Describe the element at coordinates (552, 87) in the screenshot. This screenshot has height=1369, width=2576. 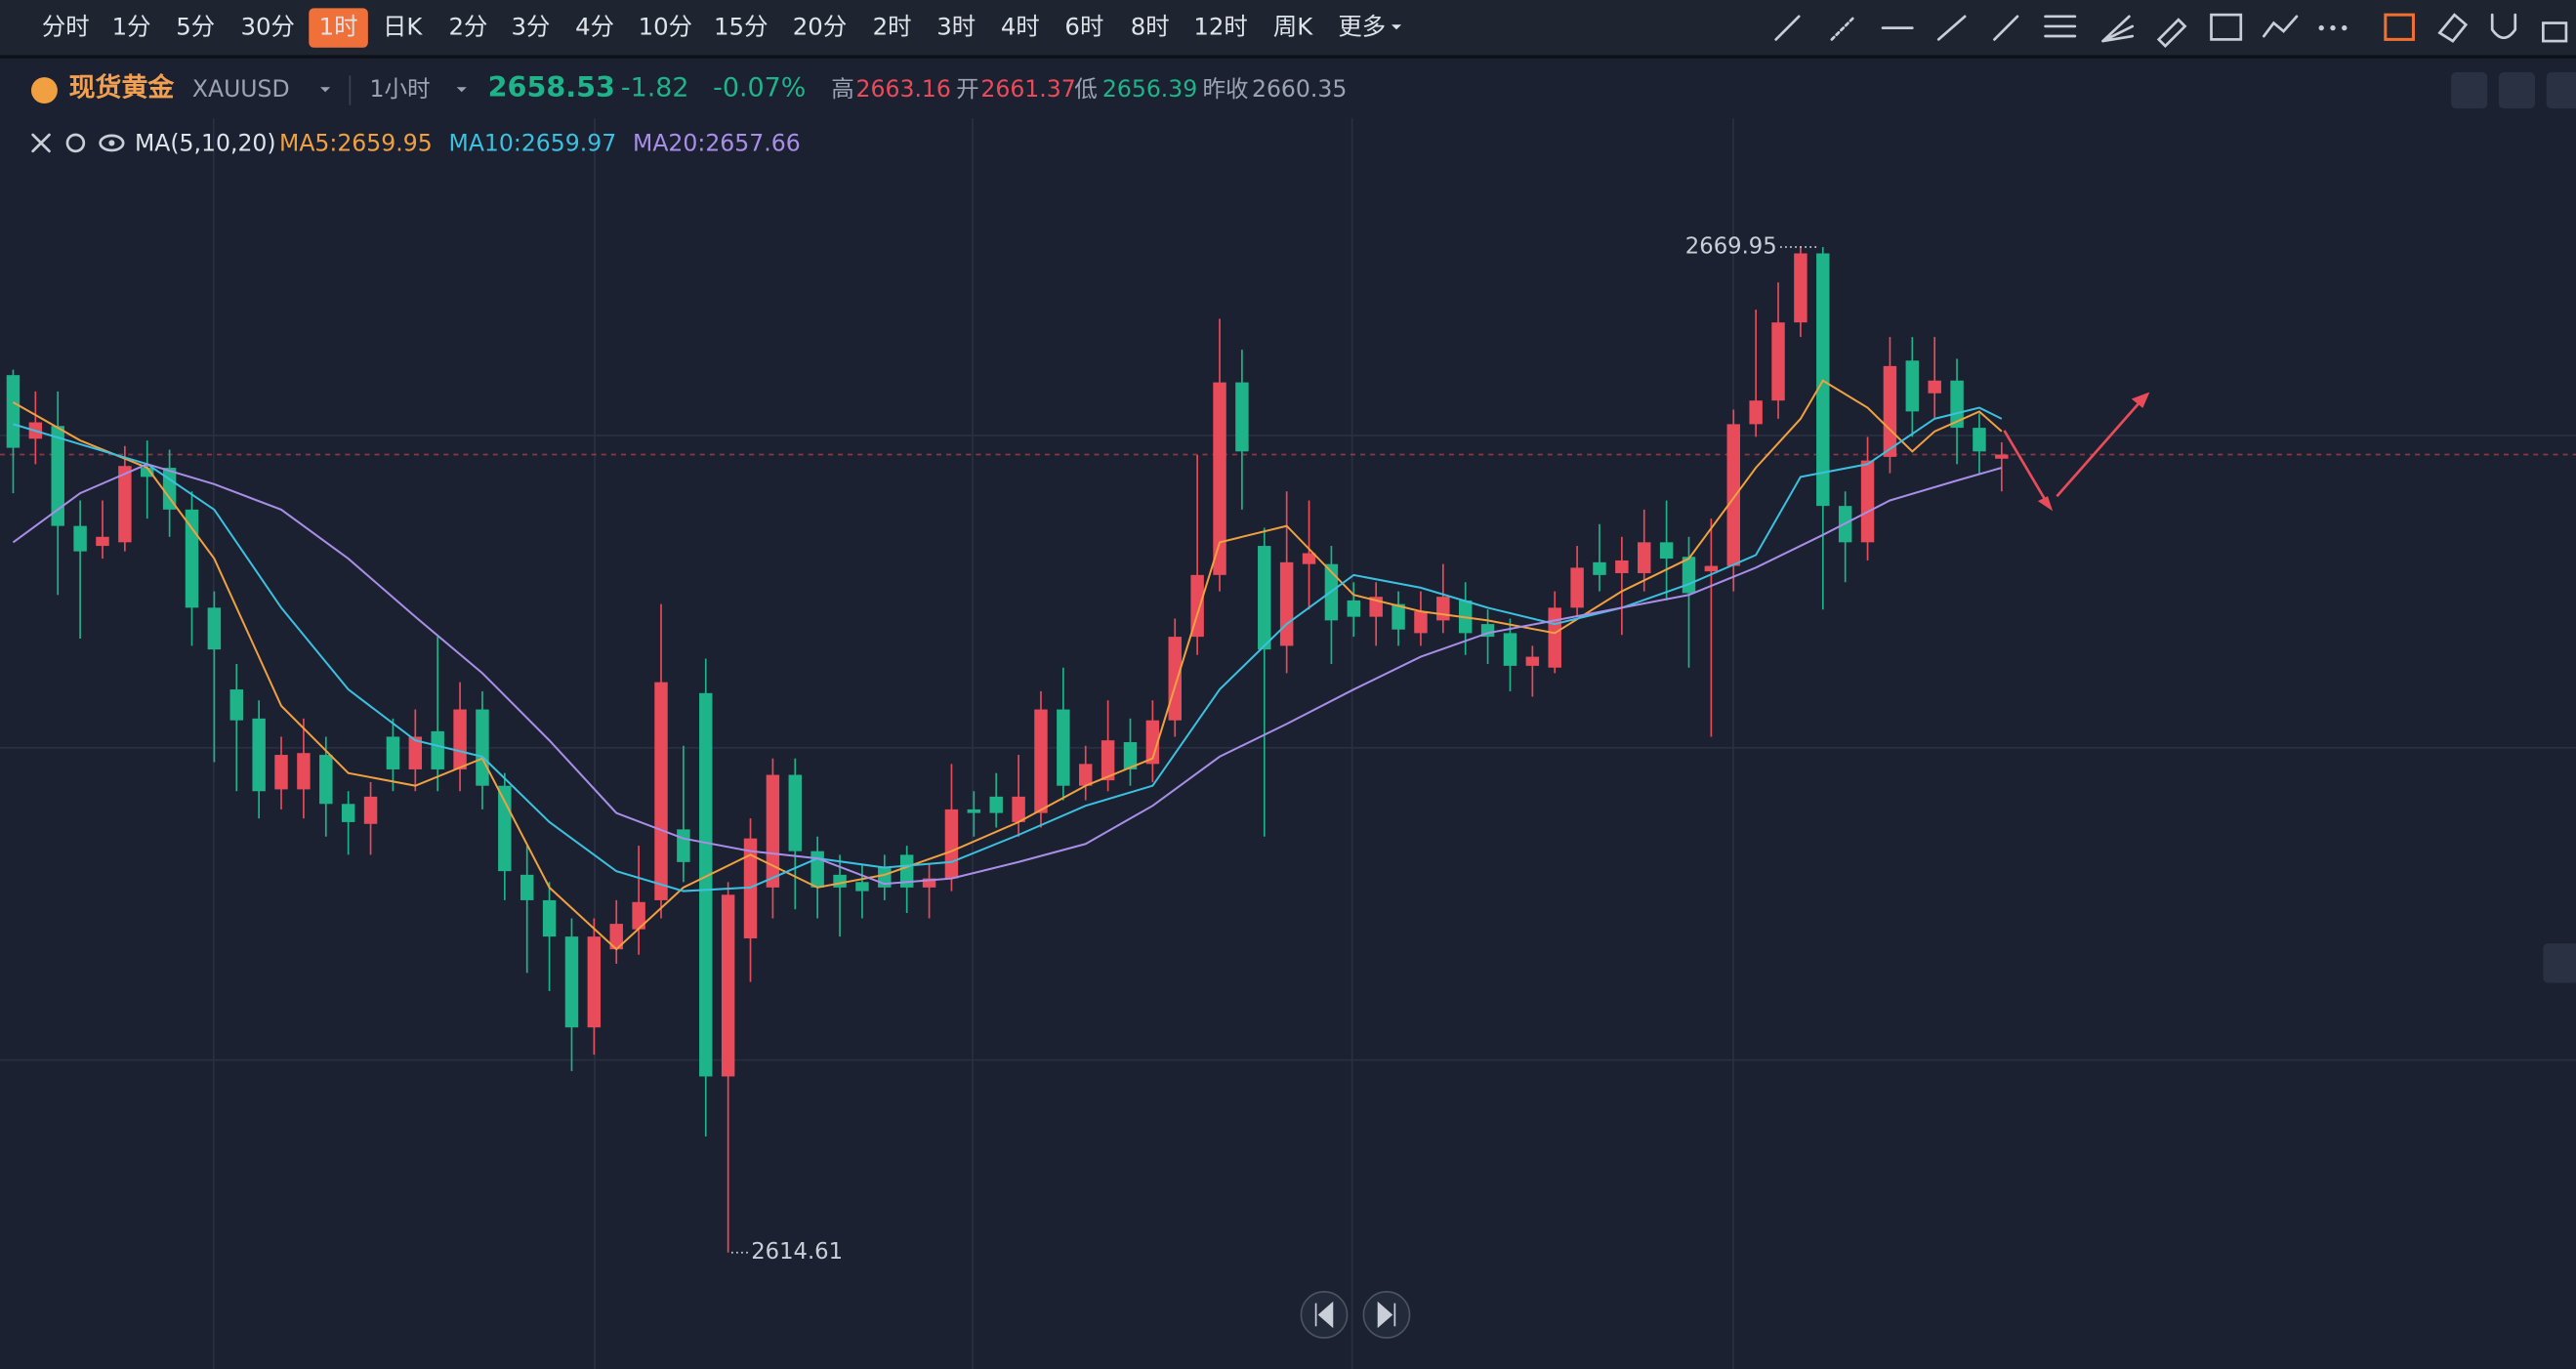
I see `price: 2658.53` at that location.